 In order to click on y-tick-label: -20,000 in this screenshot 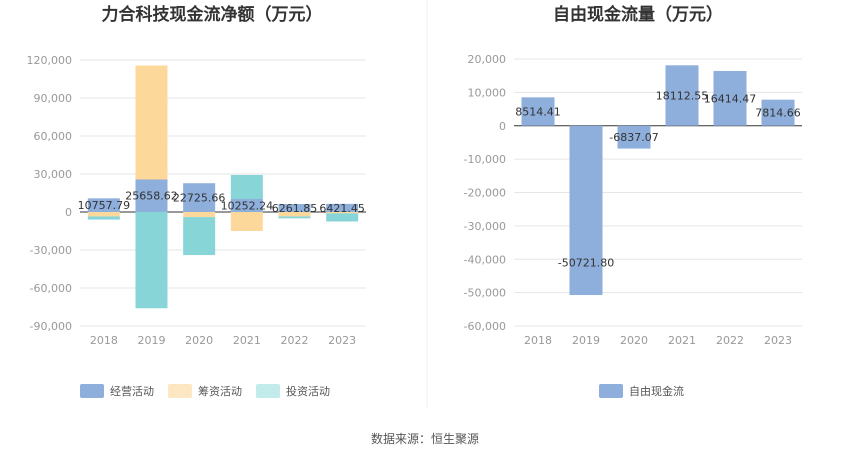, I will do `click(485, 193)`.